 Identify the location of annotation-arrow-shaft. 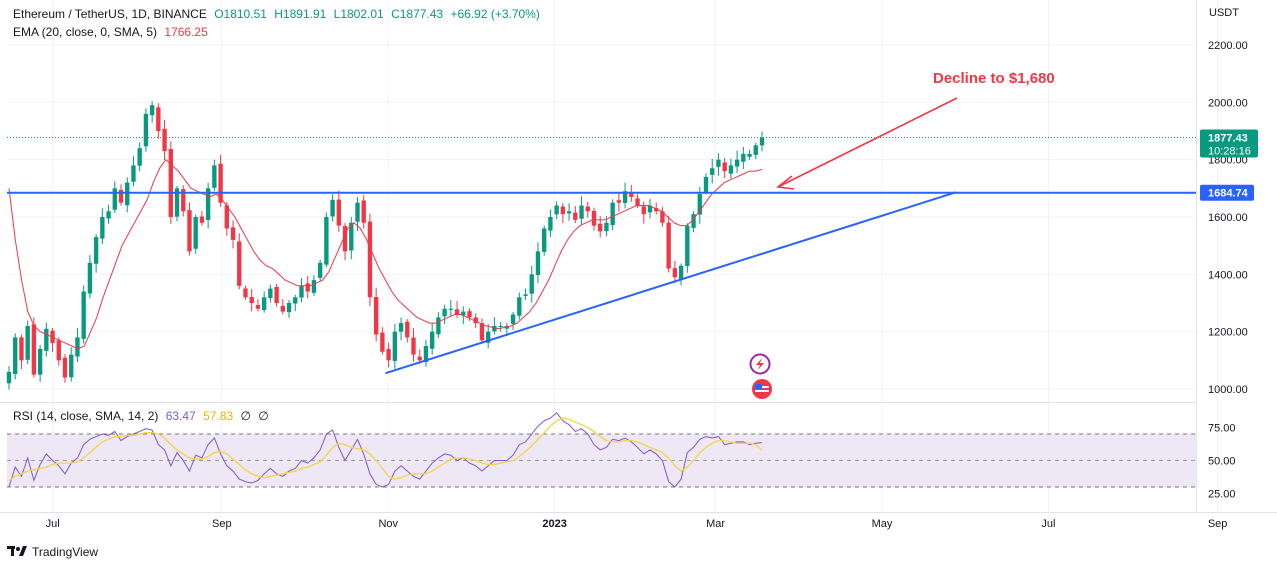
(868, 142).